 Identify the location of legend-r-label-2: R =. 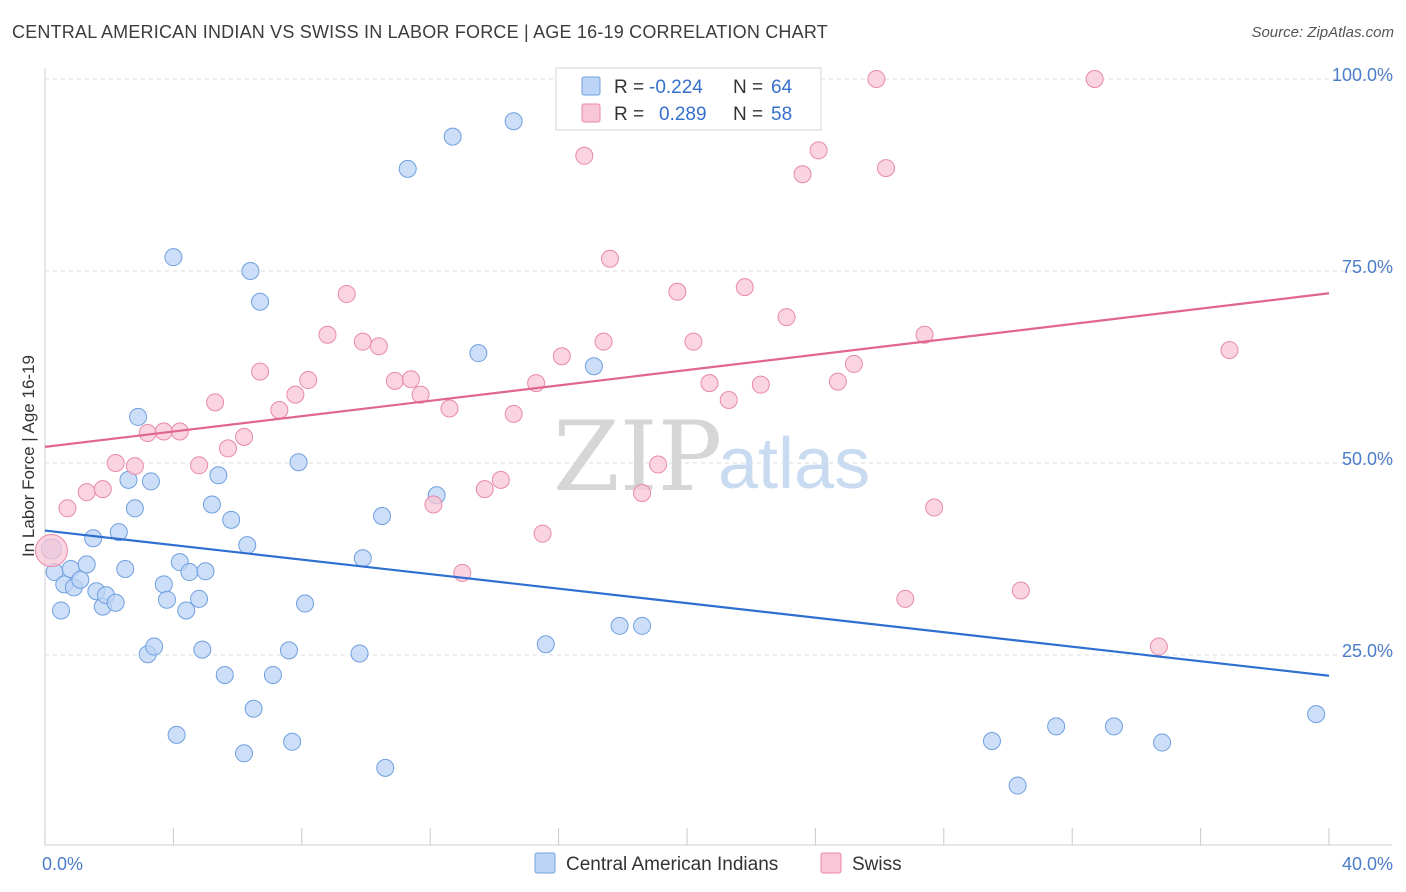
(629, 114).